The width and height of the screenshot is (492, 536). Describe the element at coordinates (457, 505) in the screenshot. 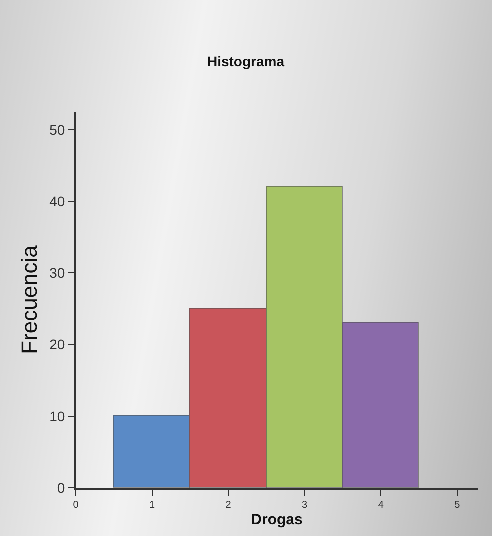

I see `x-tick-label: 5` at that location.